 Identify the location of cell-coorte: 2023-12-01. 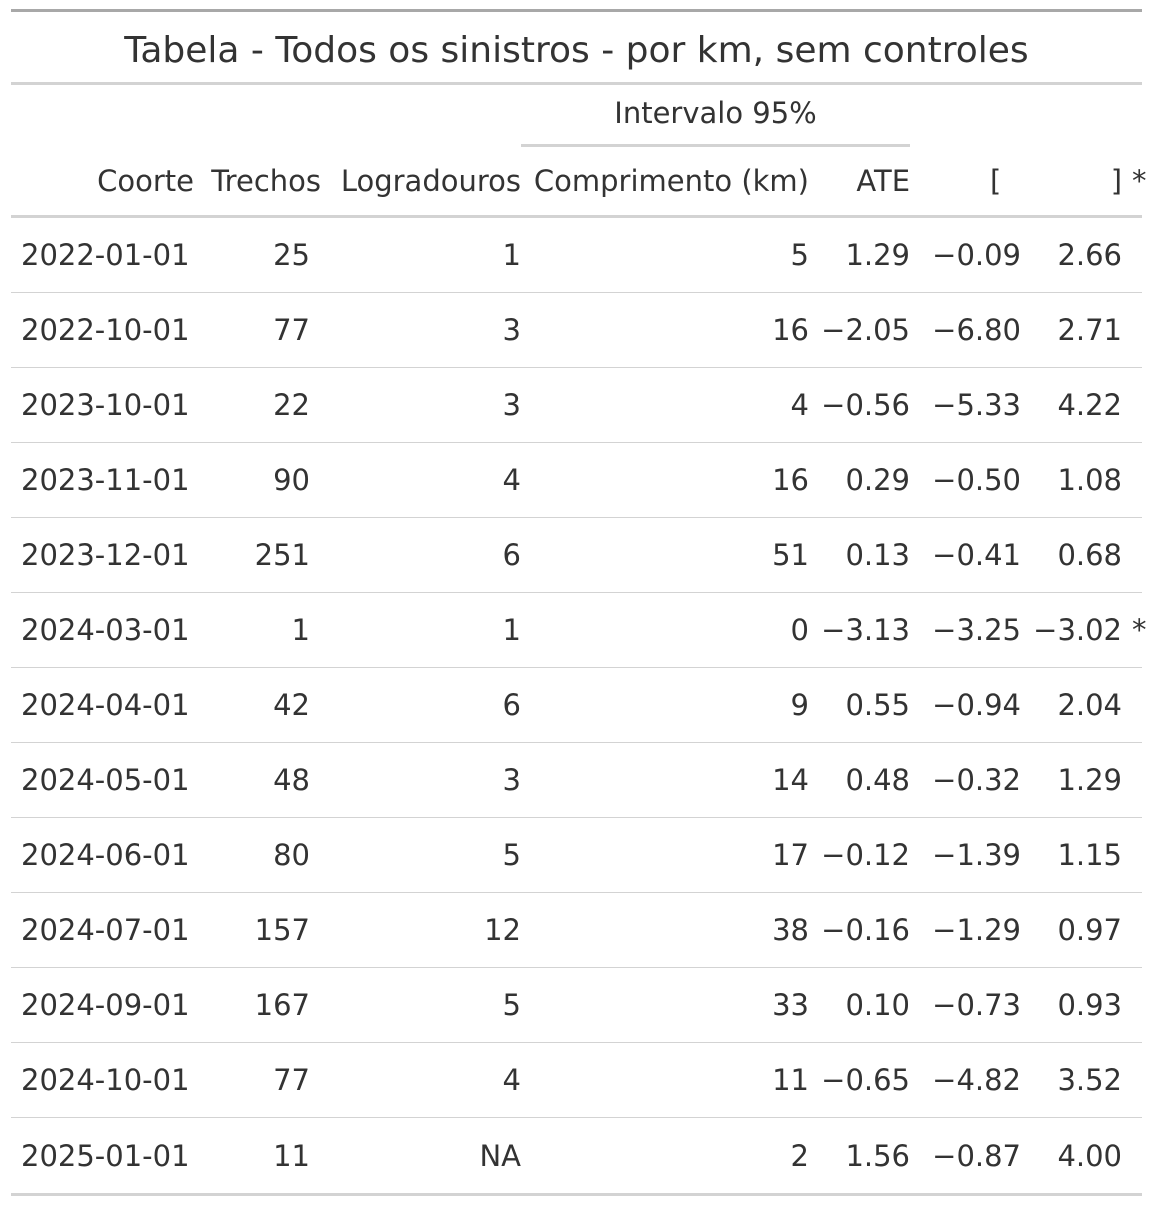
(102, 555).